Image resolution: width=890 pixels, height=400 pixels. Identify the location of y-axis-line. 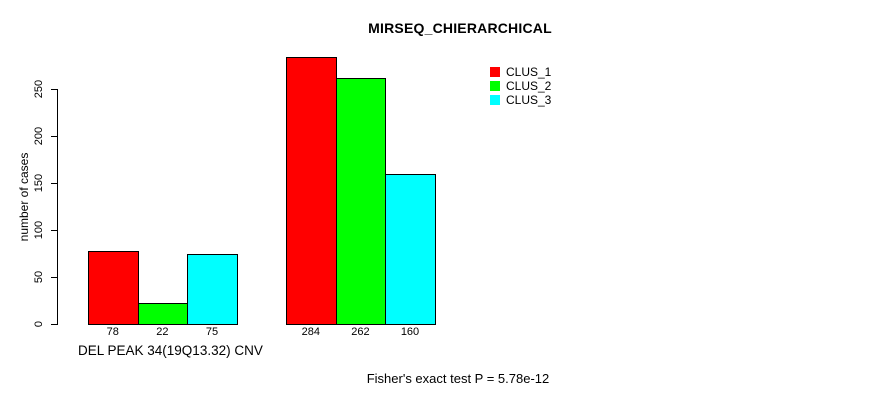
(57, 207).